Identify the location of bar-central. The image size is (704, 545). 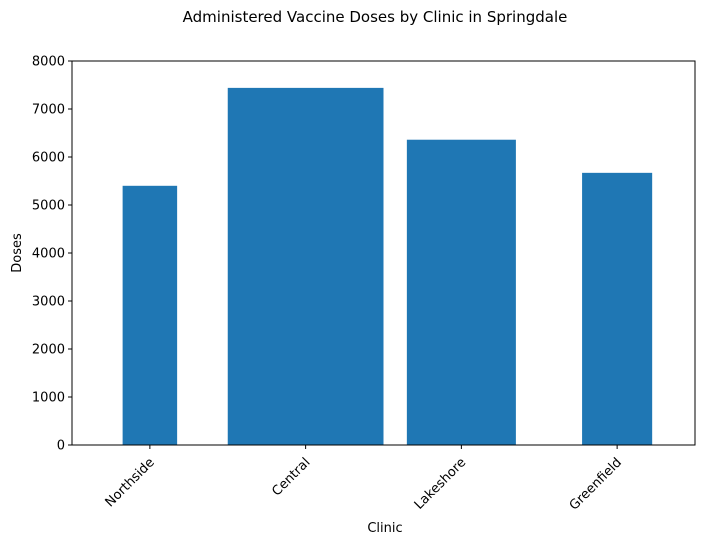
(305, 266).